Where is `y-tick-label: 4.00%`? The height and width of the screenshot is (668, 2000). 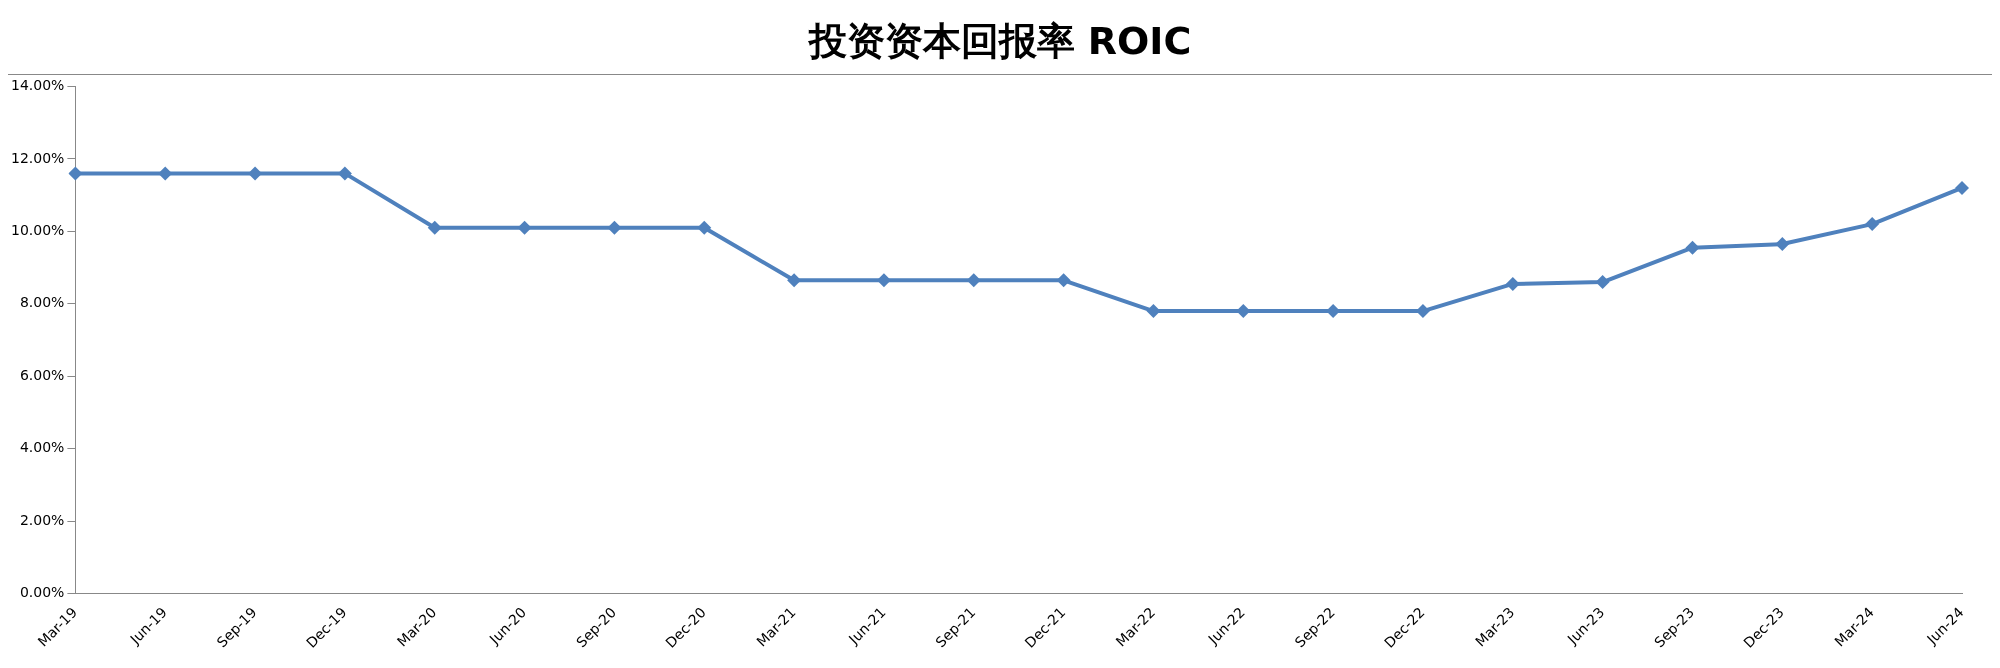 y-tick-label: 4.00% is located at coordinates (42, 447).